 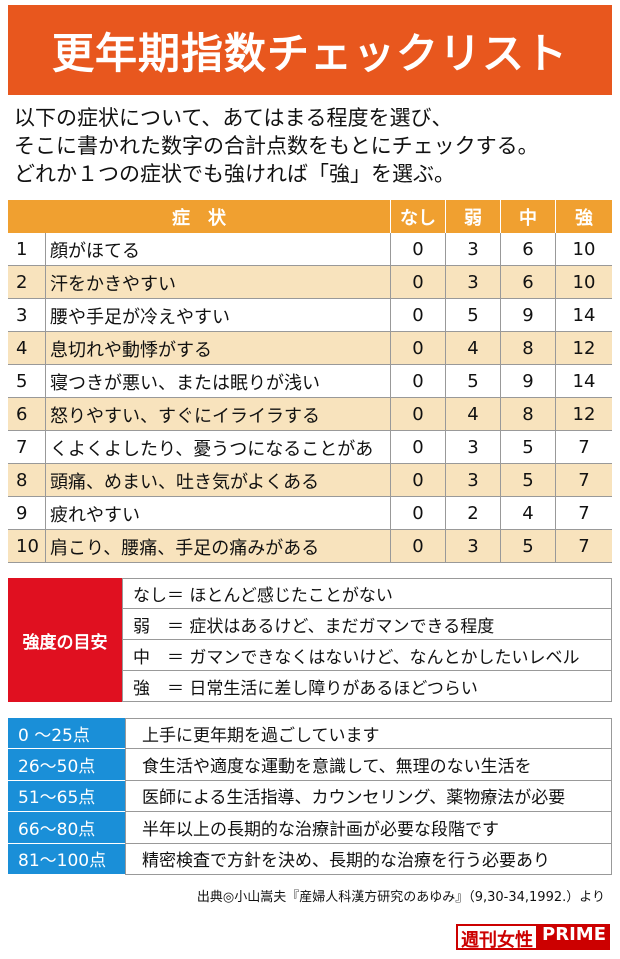 I want to click on symptom: 汗をかきやすい, so click(x=217, y=282).